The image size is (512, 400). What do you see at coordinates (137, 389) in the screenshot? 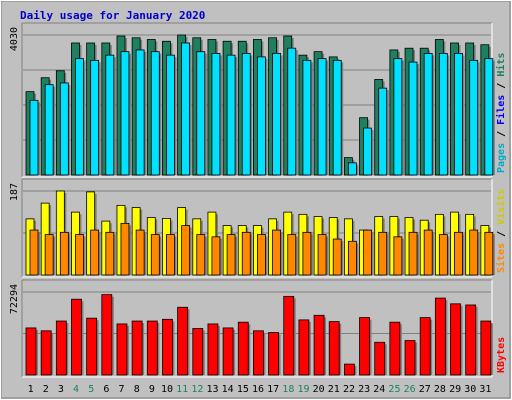
I see `x-tick-label-8: 8` at bounding box center [137, 389].